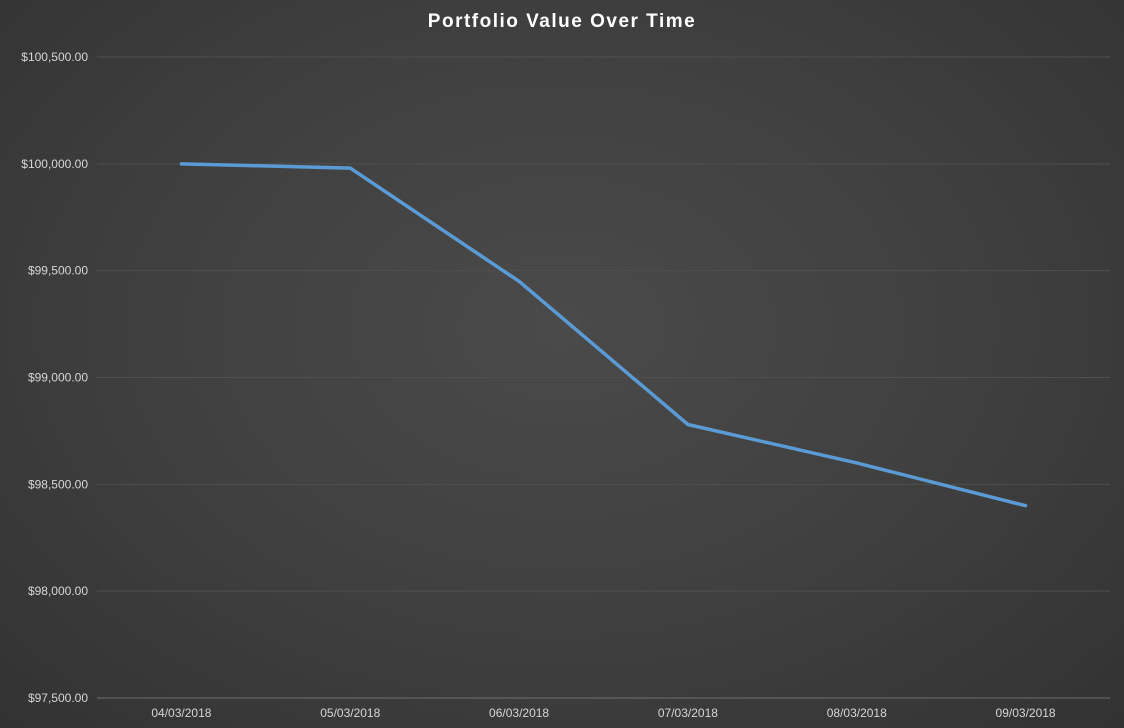 This screenshot has height=728, width=1124. Describe the element at coordinates (688, 713) in the screenshot. I see `x-axis-tick-label: 07/03/2018` at that location.